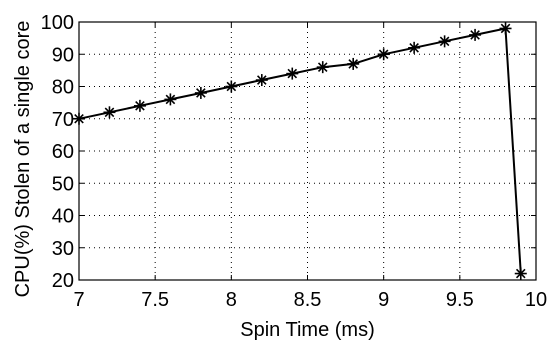 The image size is (550, 345). What do you see at coordinates (460, 300) in the screenshot?
I see `x-tick-label: 9.5` at bounding box center [460, 300].